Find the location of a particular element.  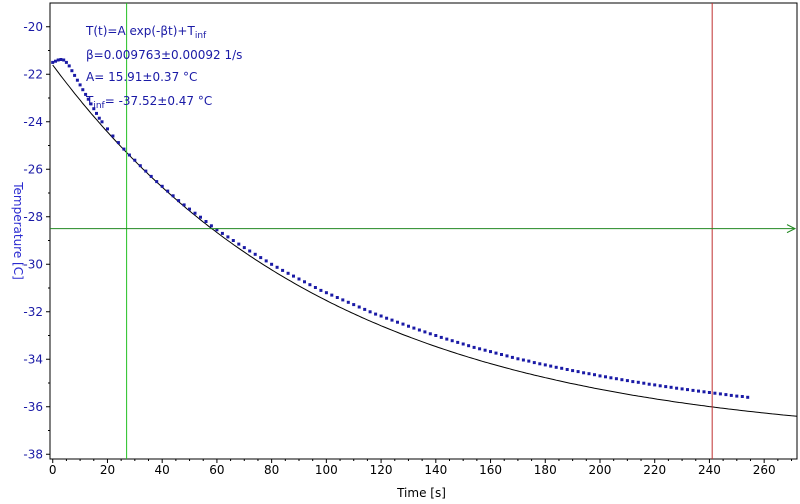

fit-amplitude: A= 15.91±0.37 °C is located at coordinates (141, 77).